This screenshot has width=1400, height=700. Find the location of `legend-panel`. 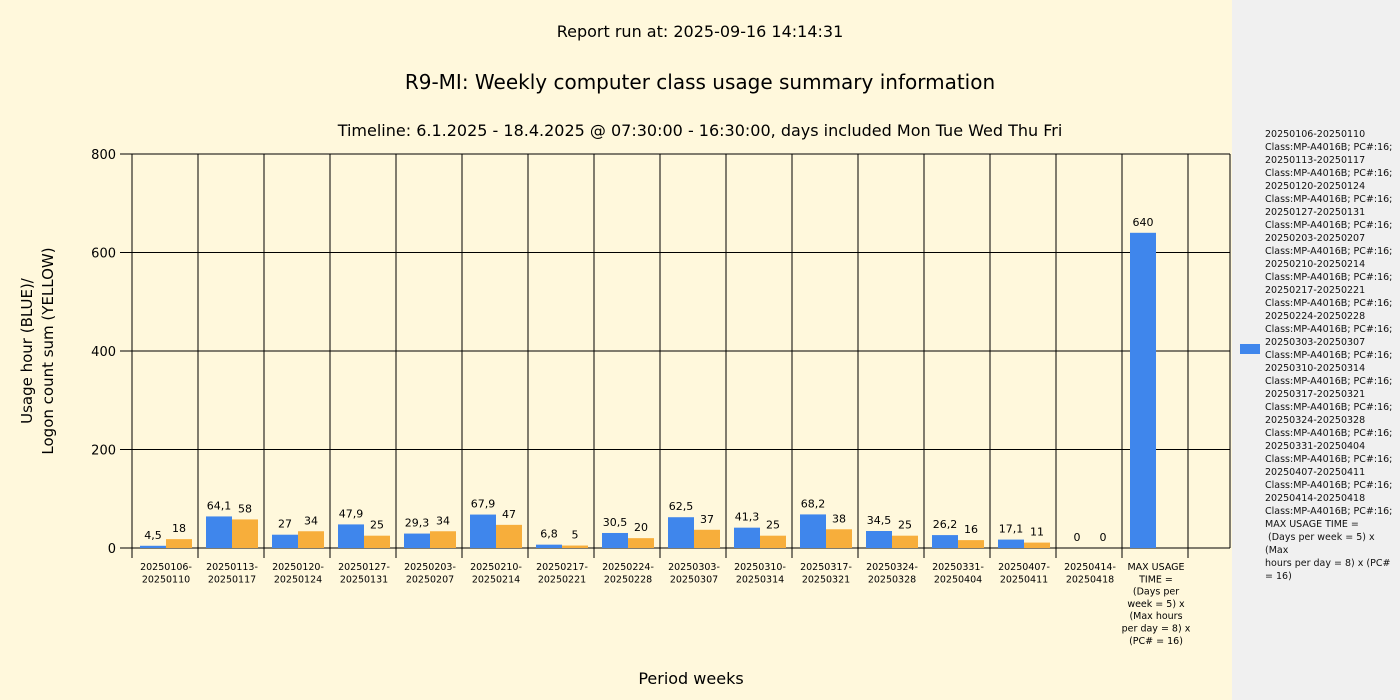

legend-panel is located at coordinates (1316, 350).